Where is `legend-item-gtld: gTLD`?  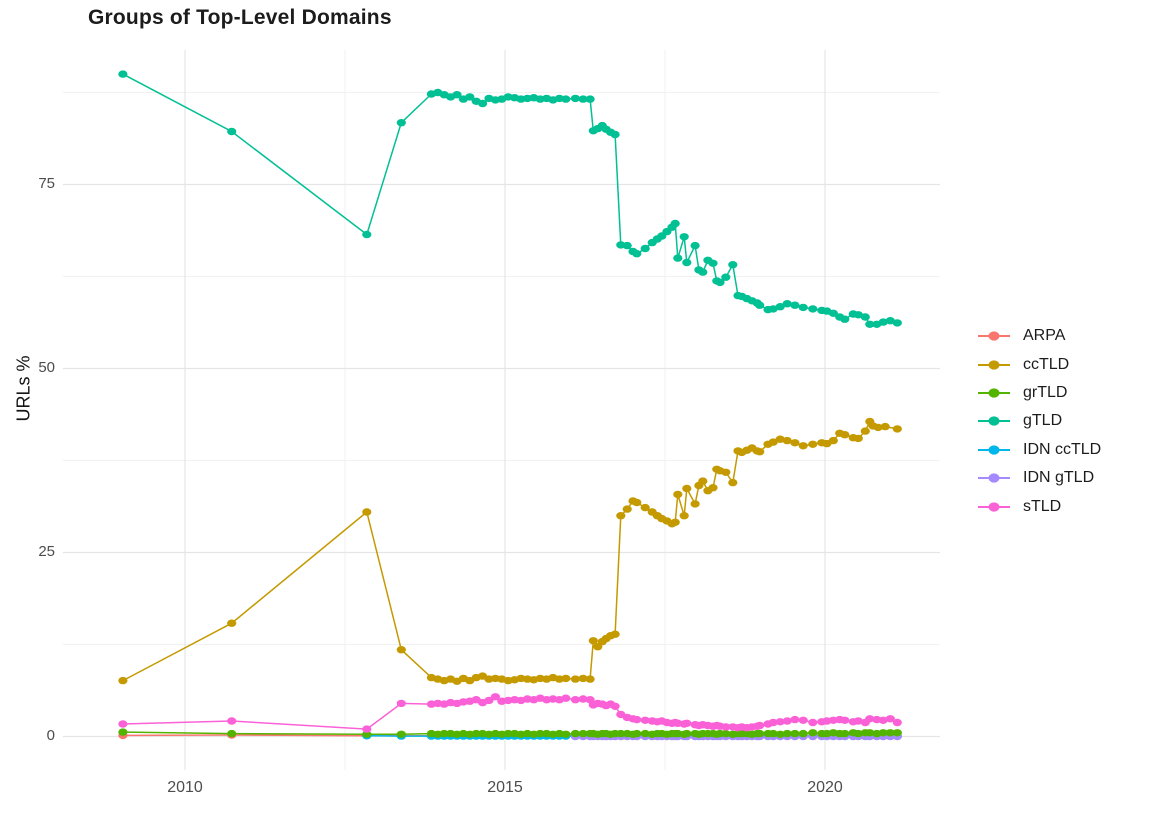
legend-item-gtld: gTLD is located at coordinates (1039, 421).